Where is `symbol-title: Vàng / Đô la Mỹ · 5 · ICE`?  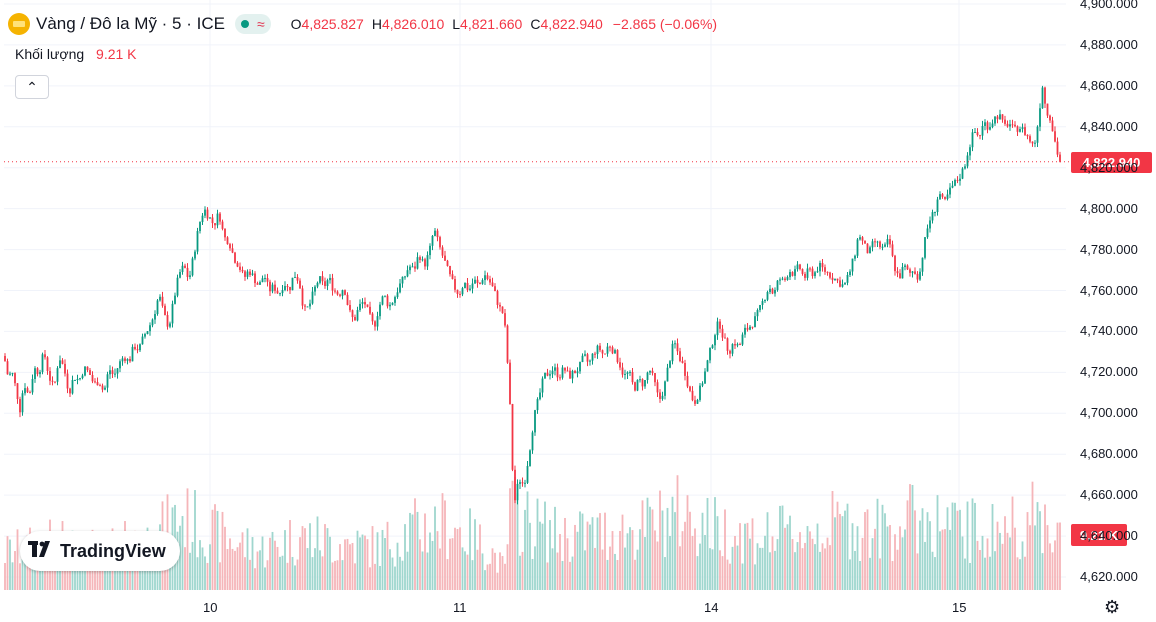
symbol-title: Vàng / Đô la Mỹ · 5 · ICE is located at coordinates (130, 23).